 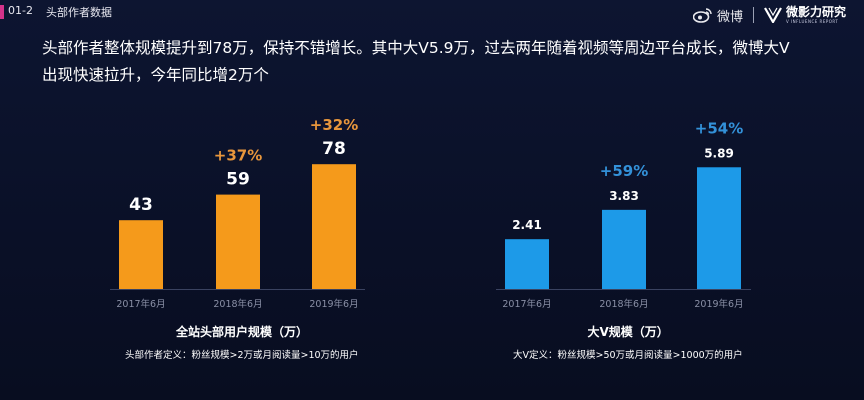 What do you see at coordinates (624, 196) in the screenshot?
I see `data-label-big-v-1: 3.83` at bounding box center [624, 196].